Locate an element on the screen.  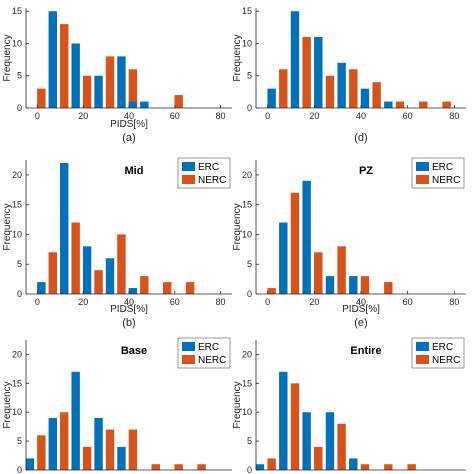
legend-swatch-erc is located at coordinates (188, 346).